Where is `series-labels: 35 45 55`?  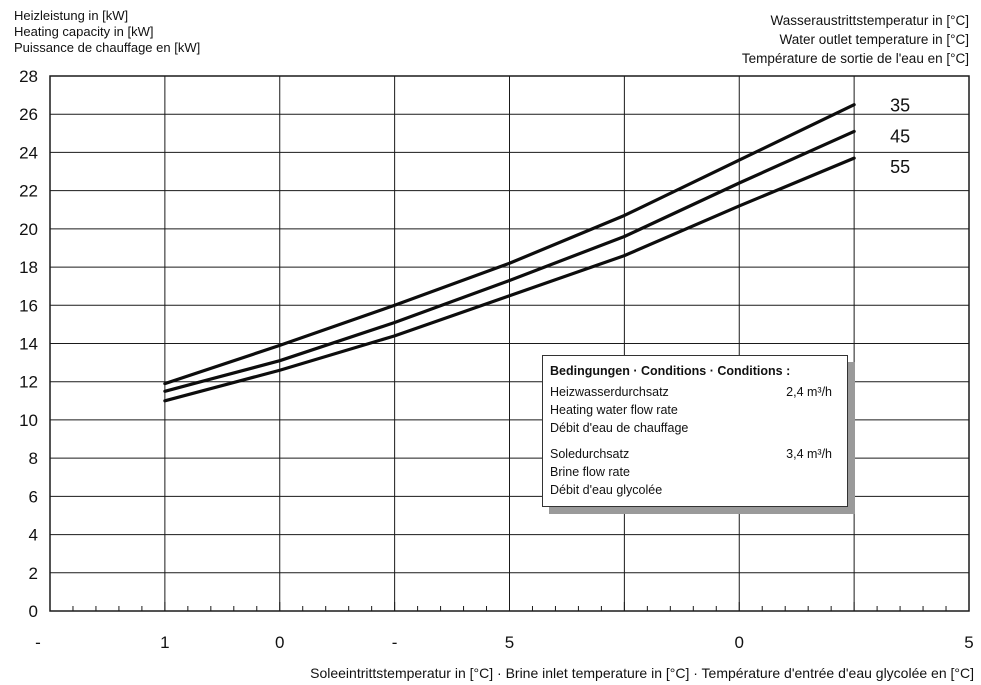 series-labels: 35 45 55 is located at coordinates (900, 137).